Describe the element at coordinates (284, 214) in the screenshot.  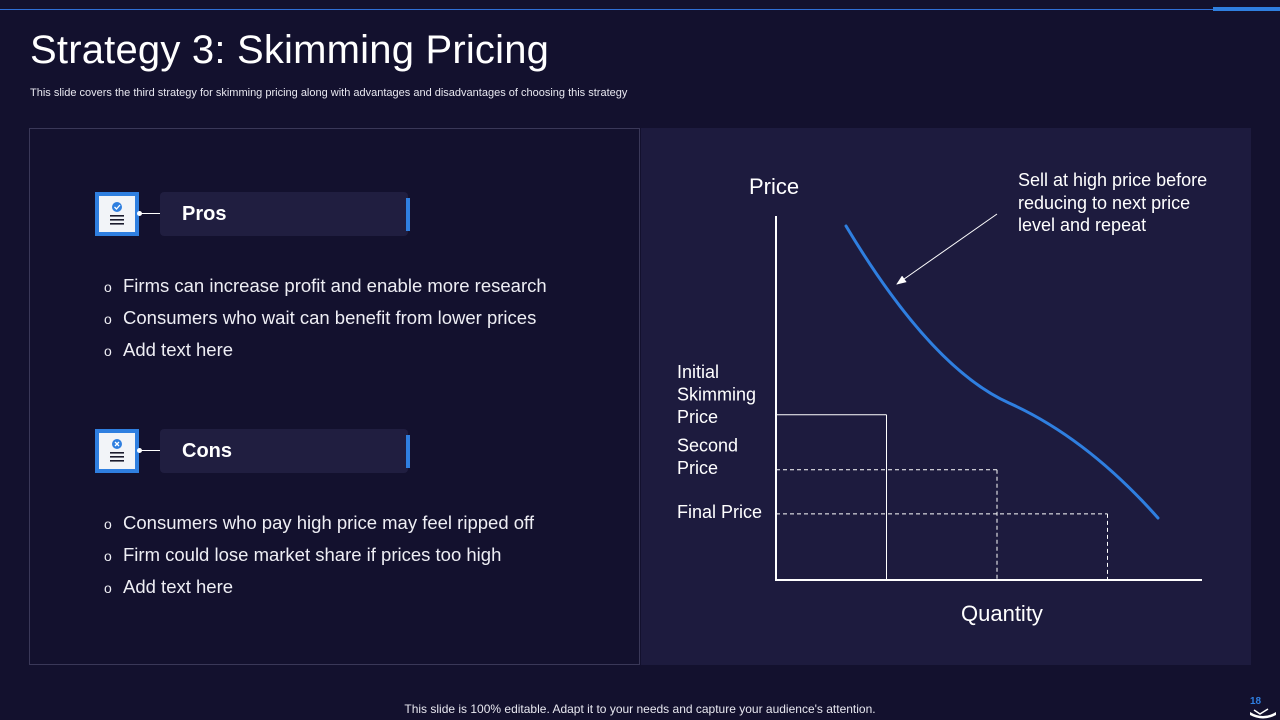
I see `pros-header` at that location.